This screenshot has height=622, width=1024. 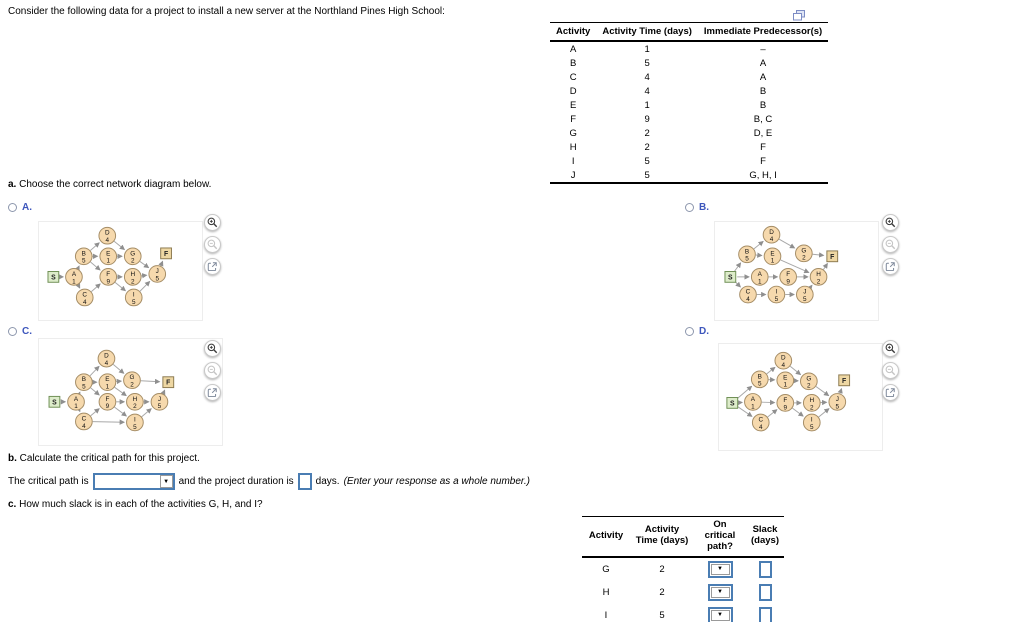 I want to click on table-row: H 2 F, so click(x=689, y=147).